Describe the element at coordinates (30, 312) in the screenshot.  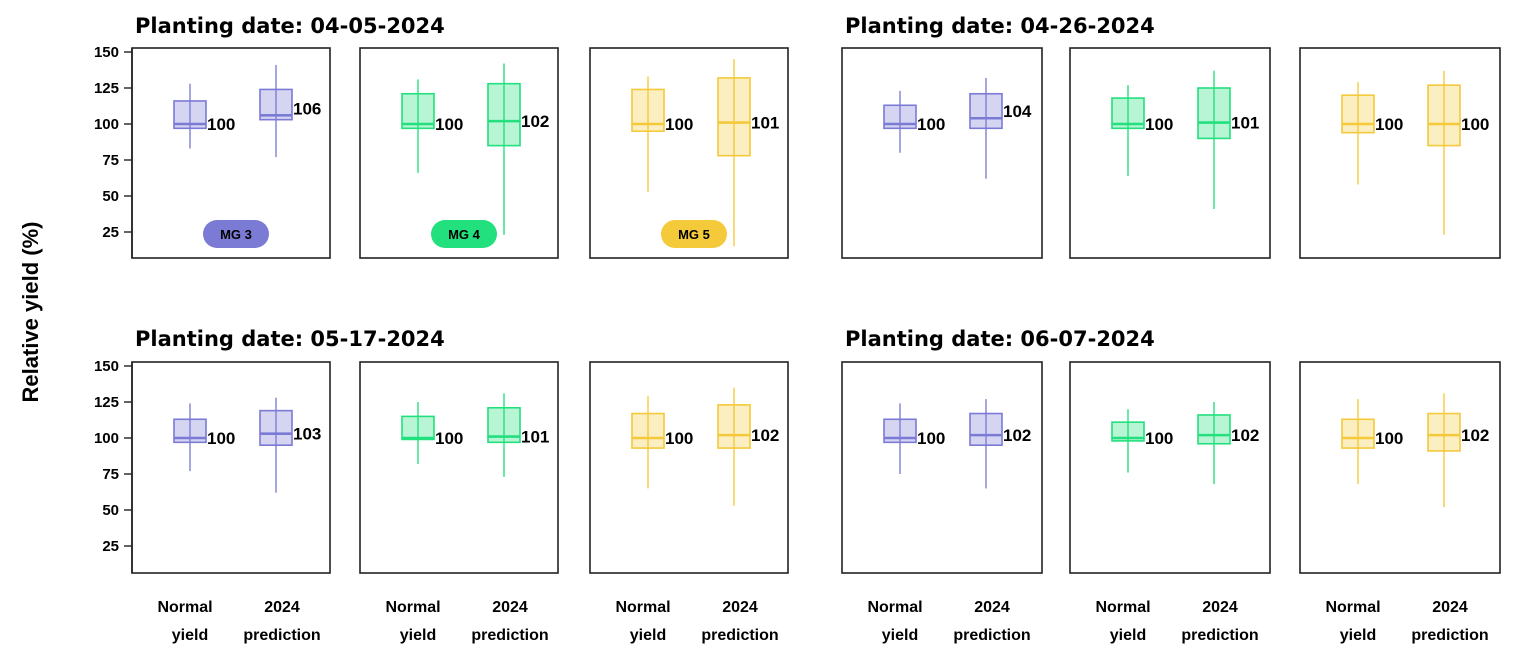
I see `y-axis-label: Relative yield (%)` at that location.